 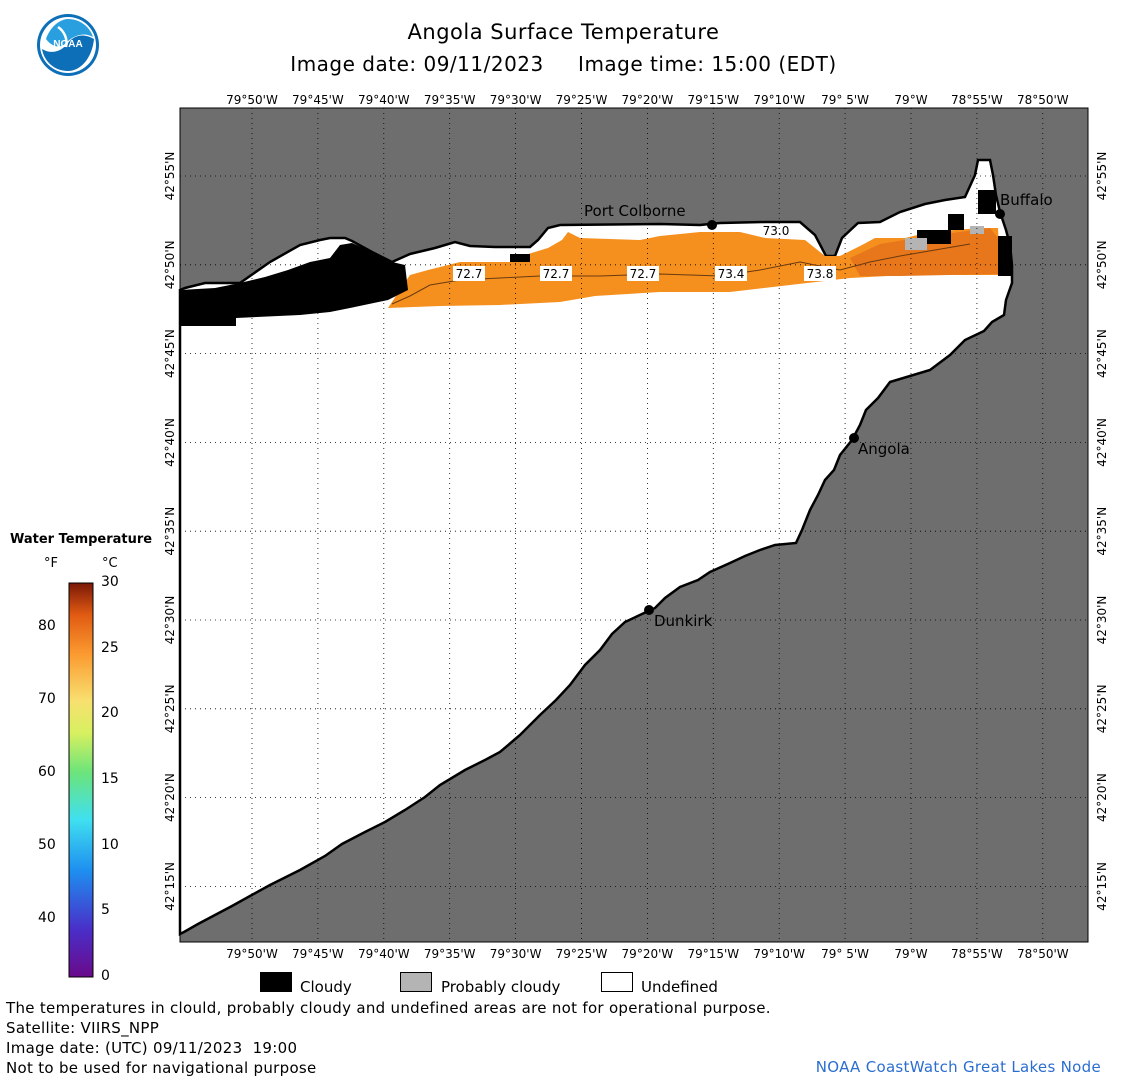 What do you see at coordinates (47, 844) in the screenshot?
I see `colorbar-tick-f: 50` at bounding box center [47, 844].